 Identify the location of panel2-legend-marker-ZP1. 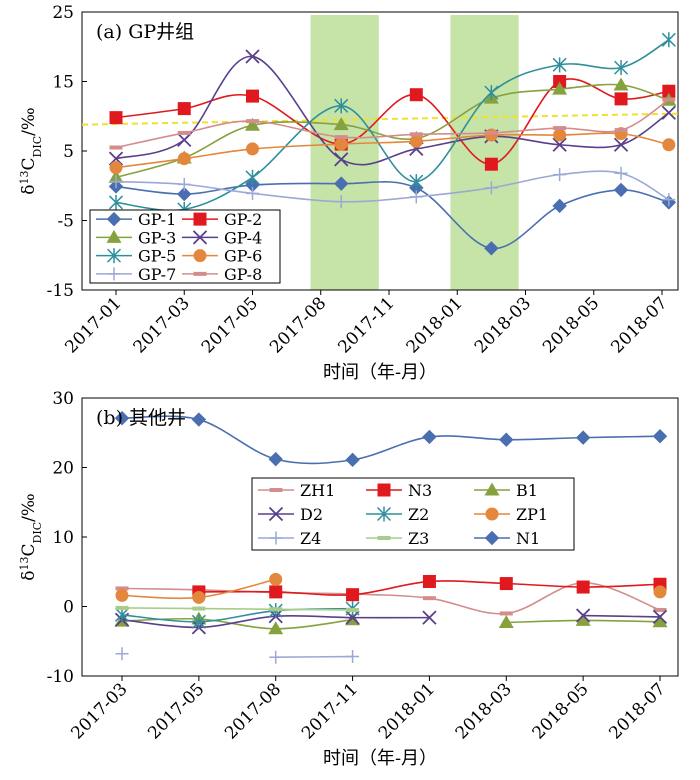
(492, 514).